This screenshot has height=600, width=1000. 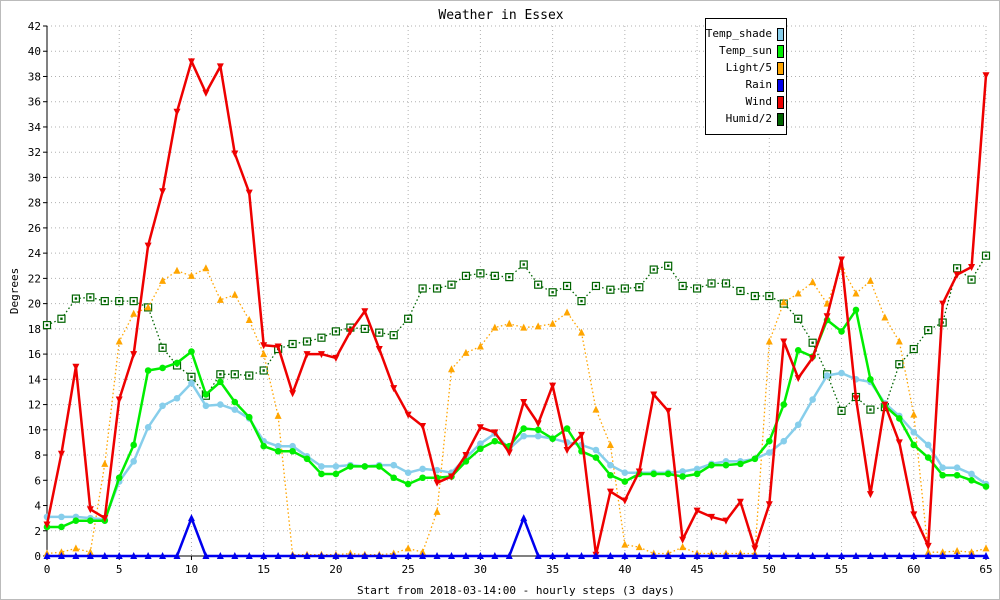 What do you see at coordinates (34, 152) in the screenshot?
I see `y-tick-label: 32` at bounding box center [34, 152].